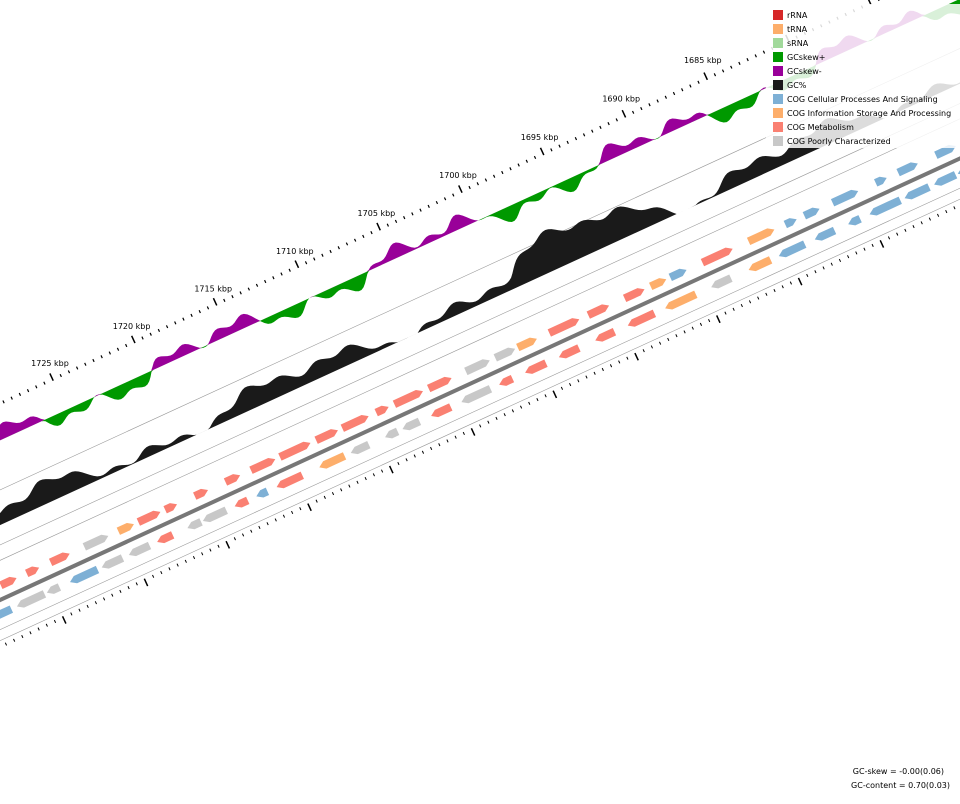 Image resolution: width=960 pixels, height=804 pixels. I want to click on ruler-label: 1710 kbp, so click(295, 251).